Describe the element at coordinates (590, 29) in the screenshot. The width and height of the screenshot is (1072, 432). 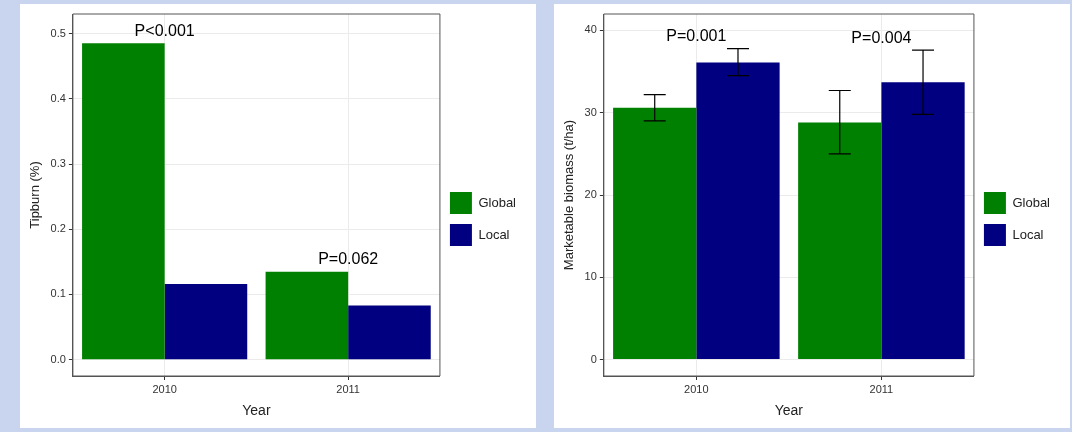
I see `y-tick-label: 40` at that location.